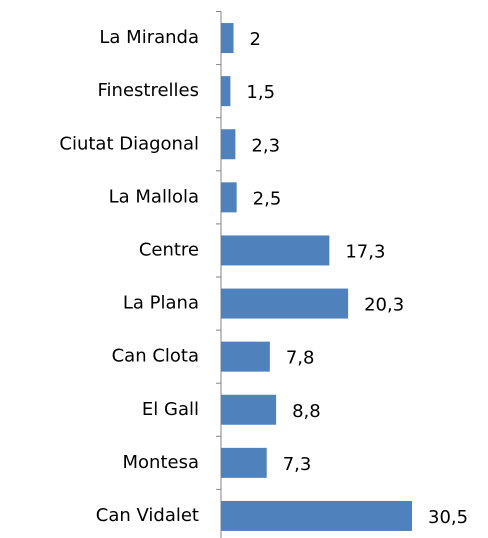 Image resolution: width=488 pixels, height=538 pixels. Describe the element at coordinates (448, 517) in the screenshot. I see `value-label: 30,5` at that location.